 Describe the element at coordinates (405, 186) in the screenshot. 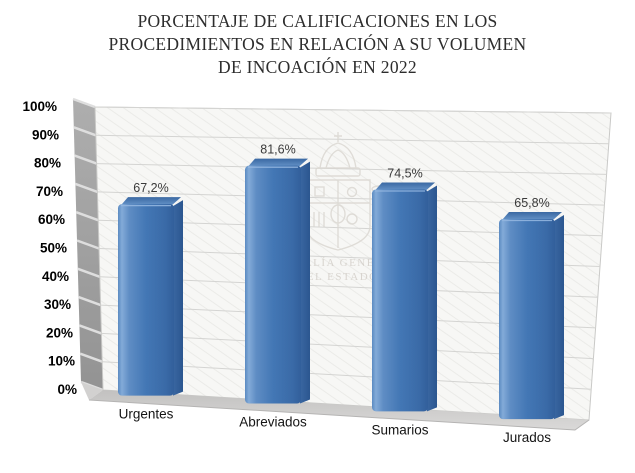

I see `bar-top-sumarios` at that location.